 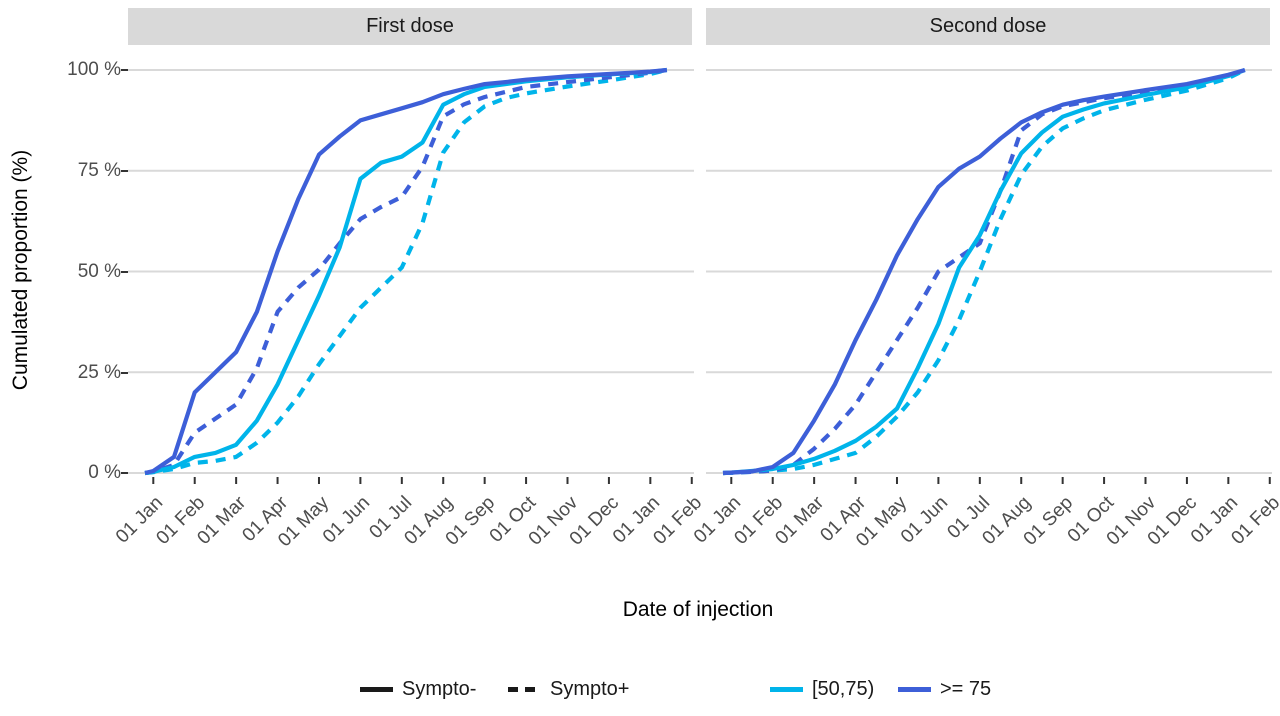 I want to click on facet-title: Second dose, so click(x=988, y=26).